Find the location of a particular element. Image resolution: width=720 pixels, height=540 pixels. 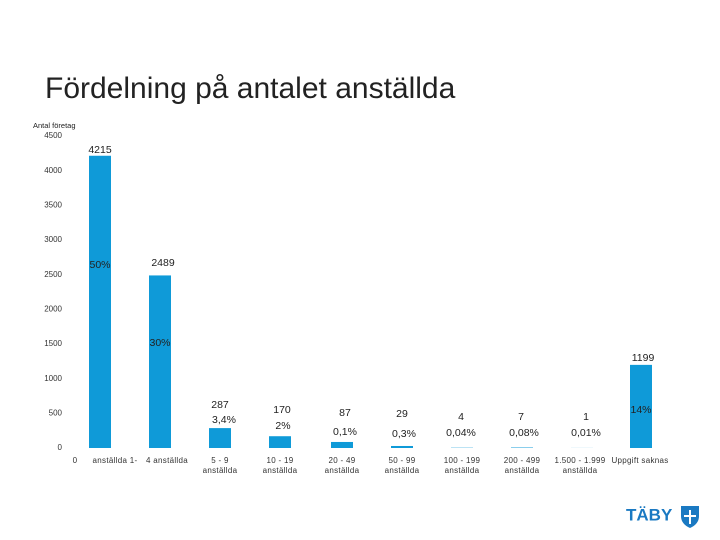

percent-label: 0,01% is located at coordinates (586, 433).